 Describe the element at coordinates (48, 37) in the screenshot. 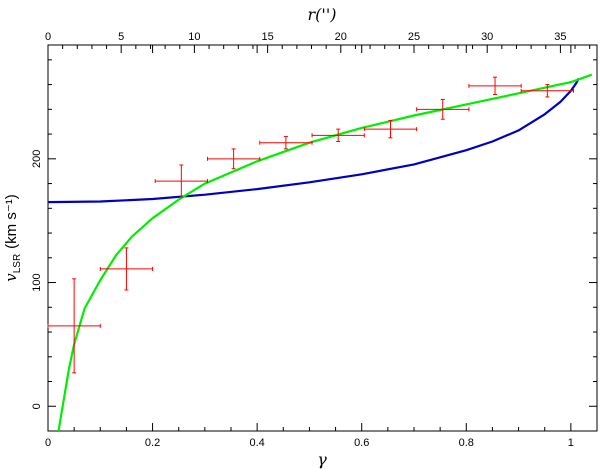

I see `top-x-tick-label: 0` at that location.